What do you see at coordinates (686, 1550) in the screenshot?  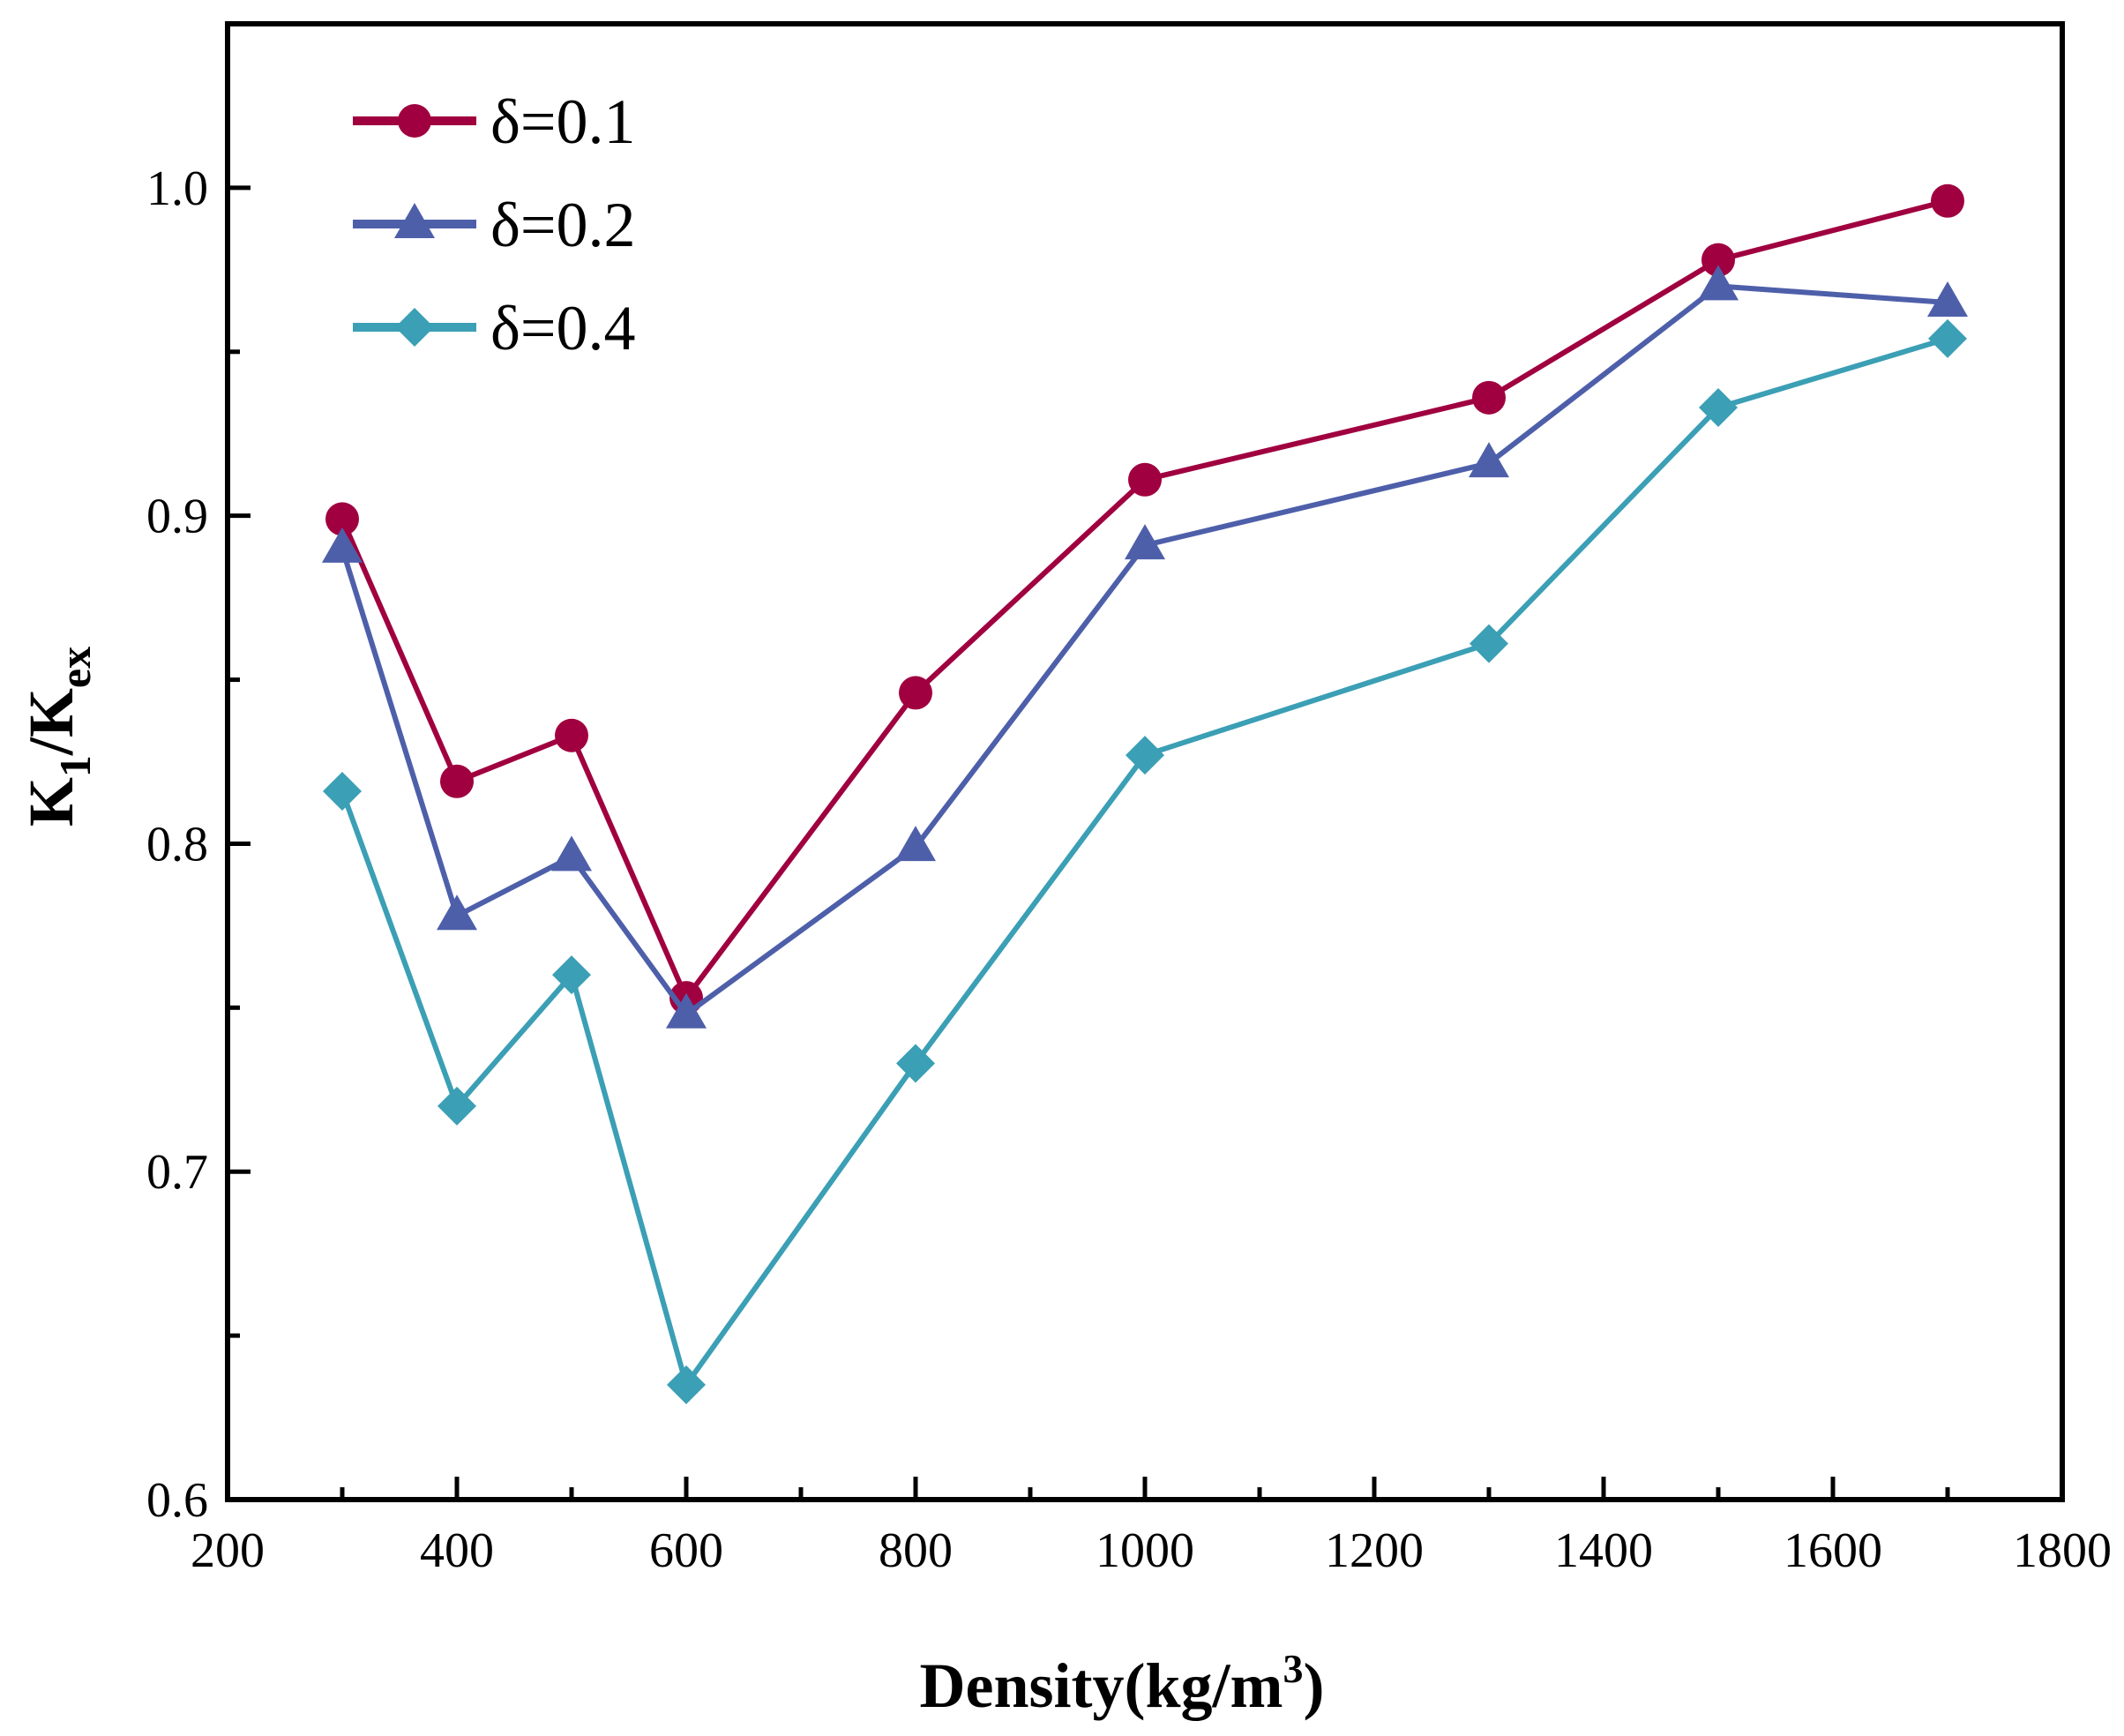 I see `x-tick-label-2: 600` at bounding box center [686, 1550].